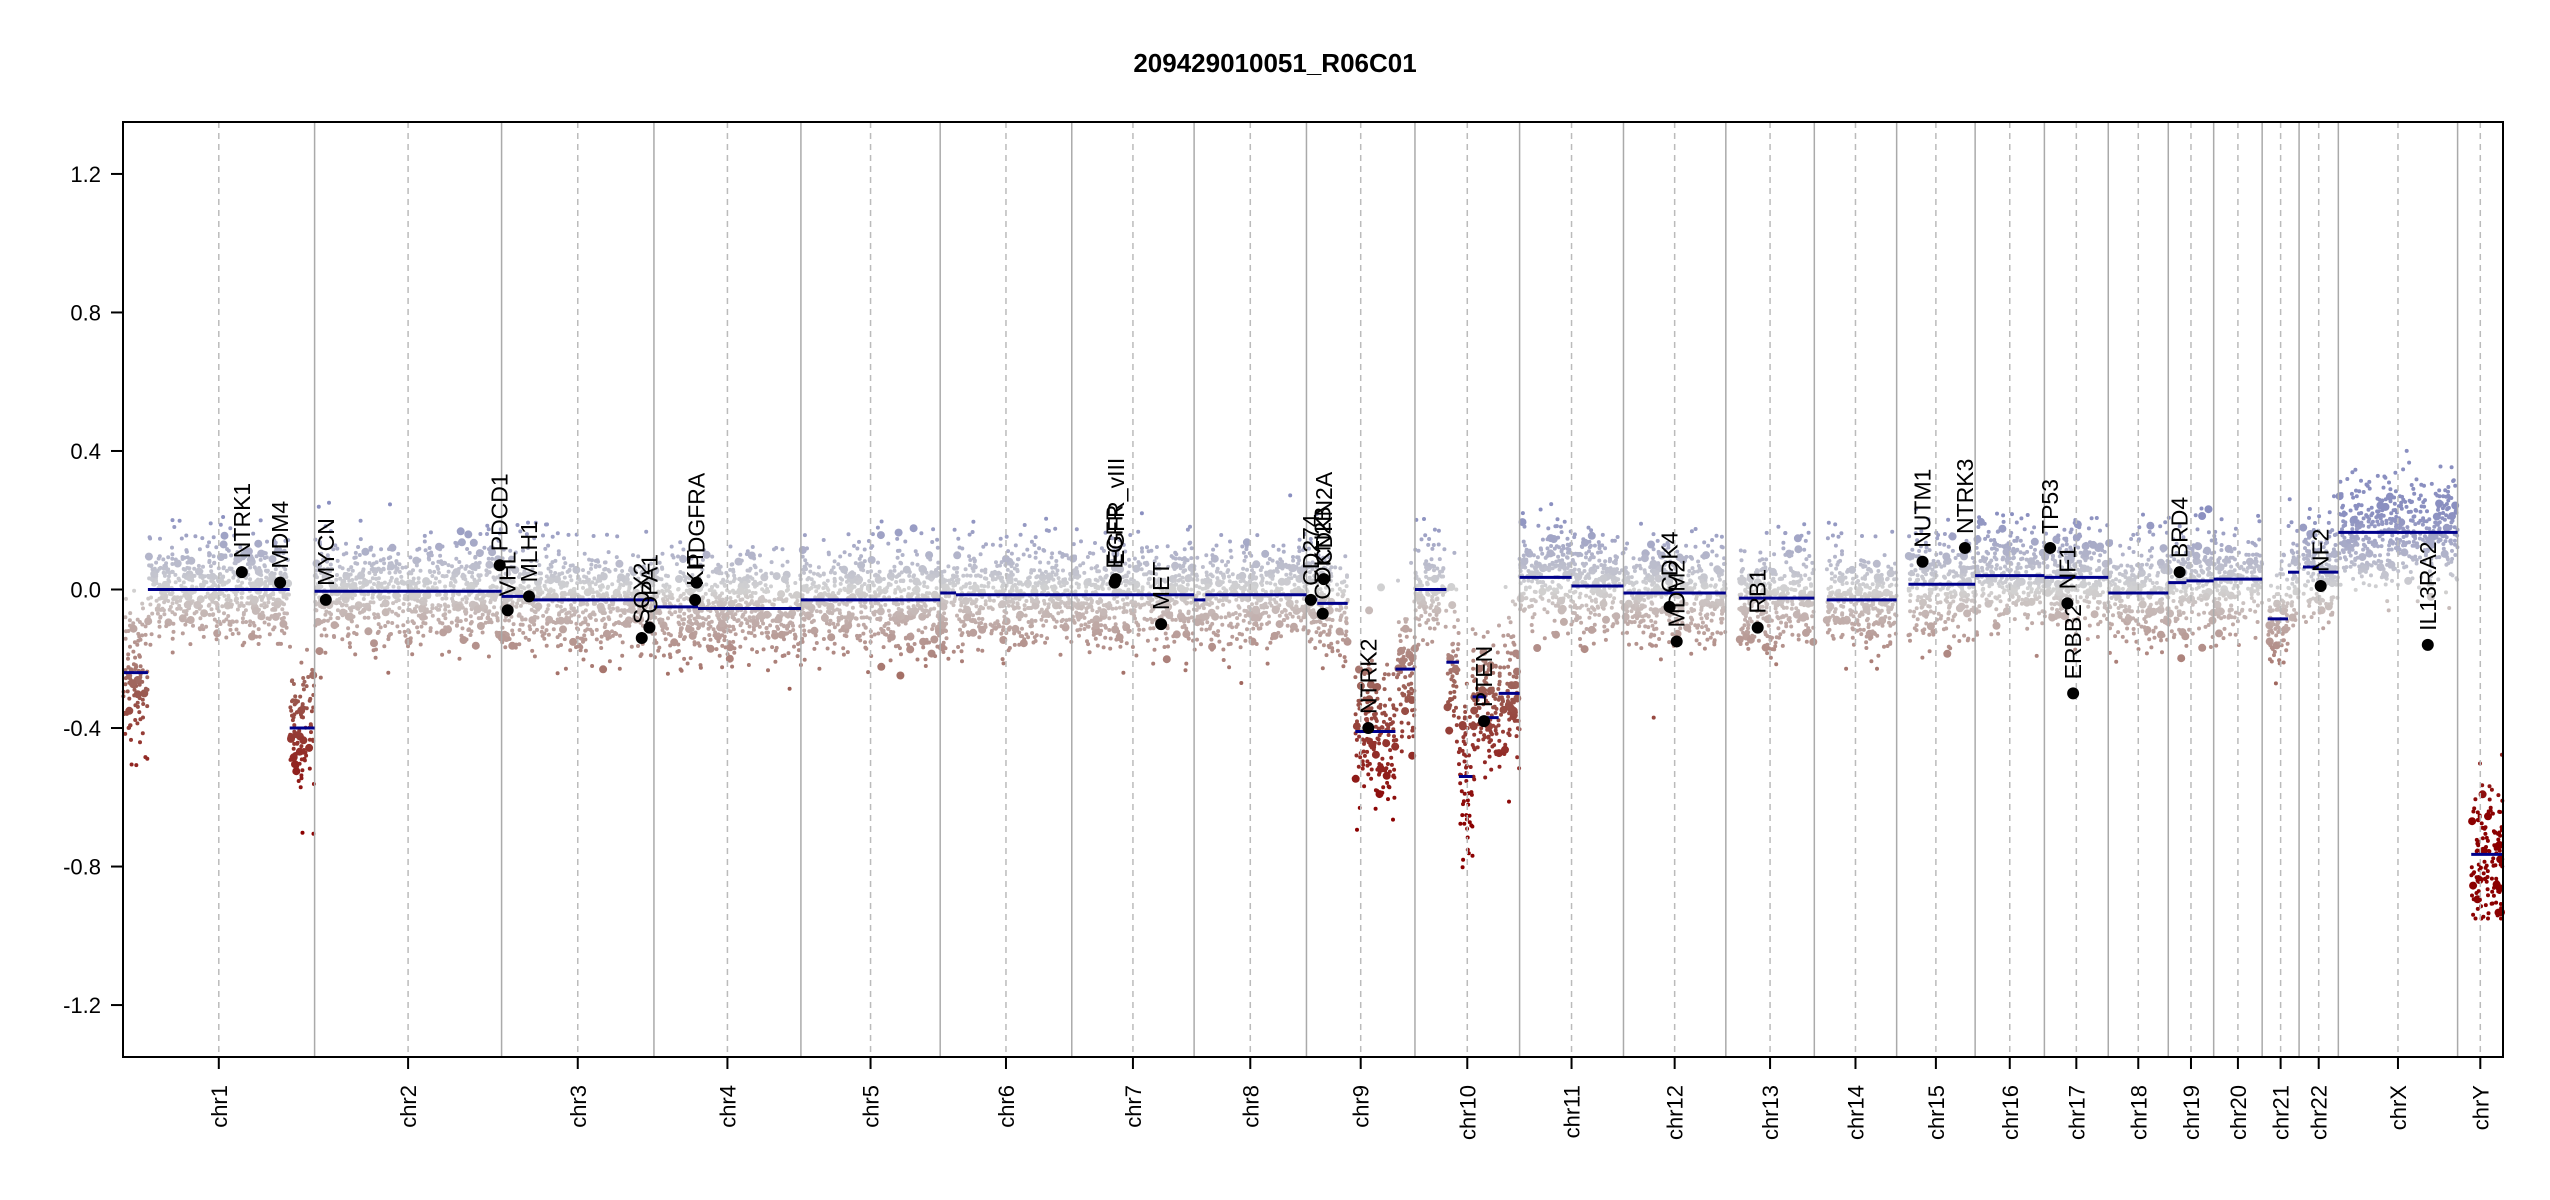 The image size is (2550, 1200). What do you see at coordinates (1923, 508) in the screenshot?
I see `gene-label-nutm1: NUTM1` at bounding box center [1923, 508].